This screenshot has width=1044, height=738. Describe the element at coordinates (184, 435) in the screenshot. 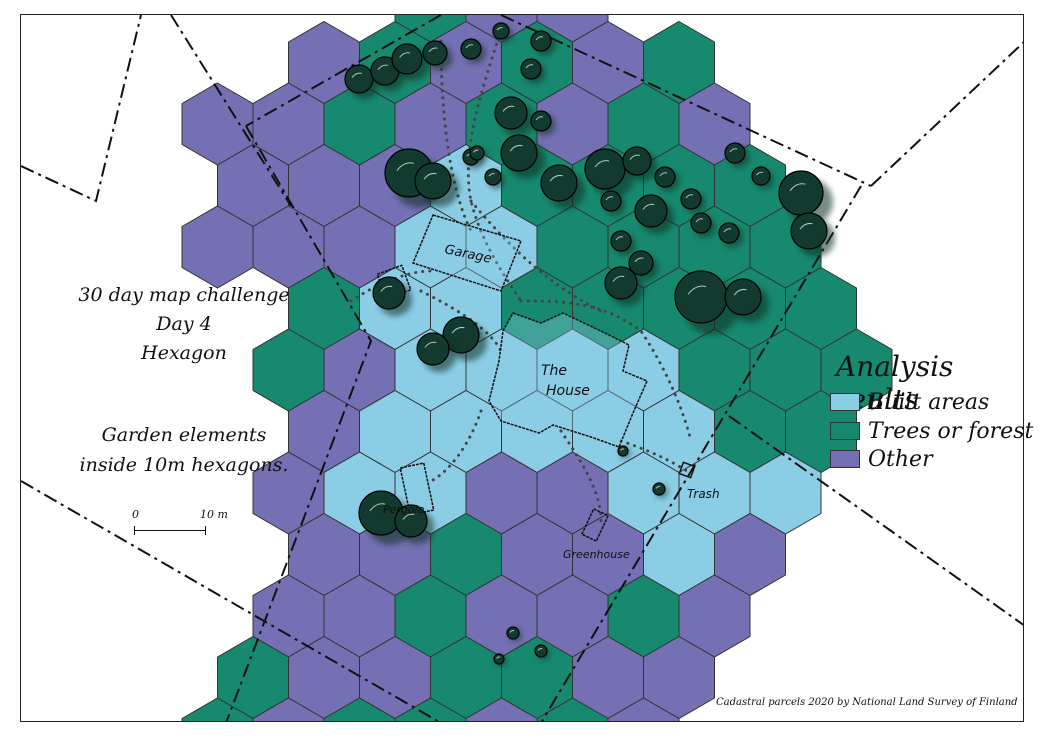

I see `map-subtitle-line1: Garden elements` at that location.